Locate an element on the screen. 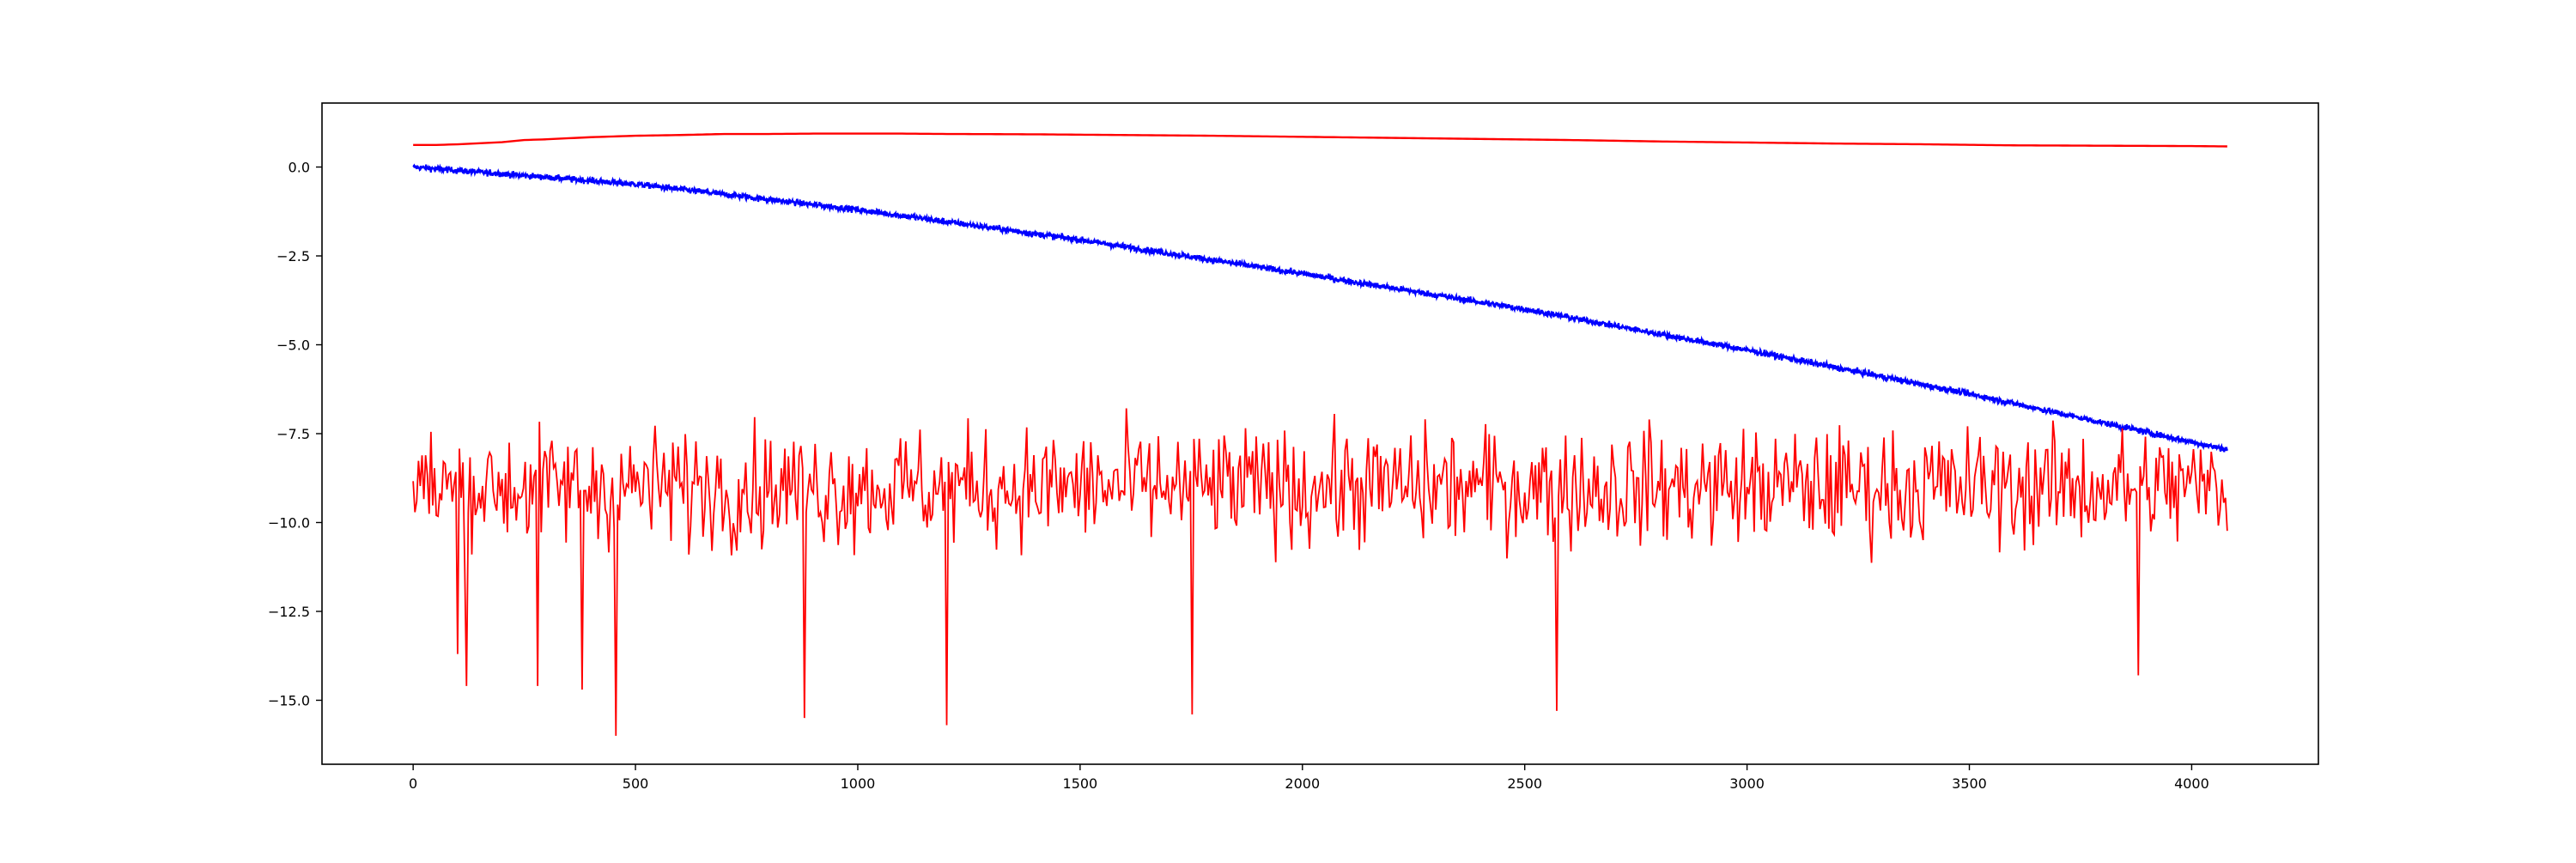  y-tick-label: −7.5 is located at coordinates (293, 434).